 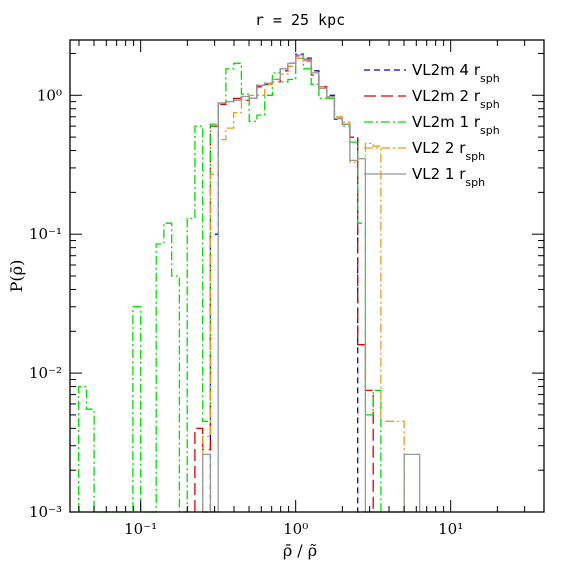 I want to click on y-tick-label: 10⁰, so click(x=49, y=95).